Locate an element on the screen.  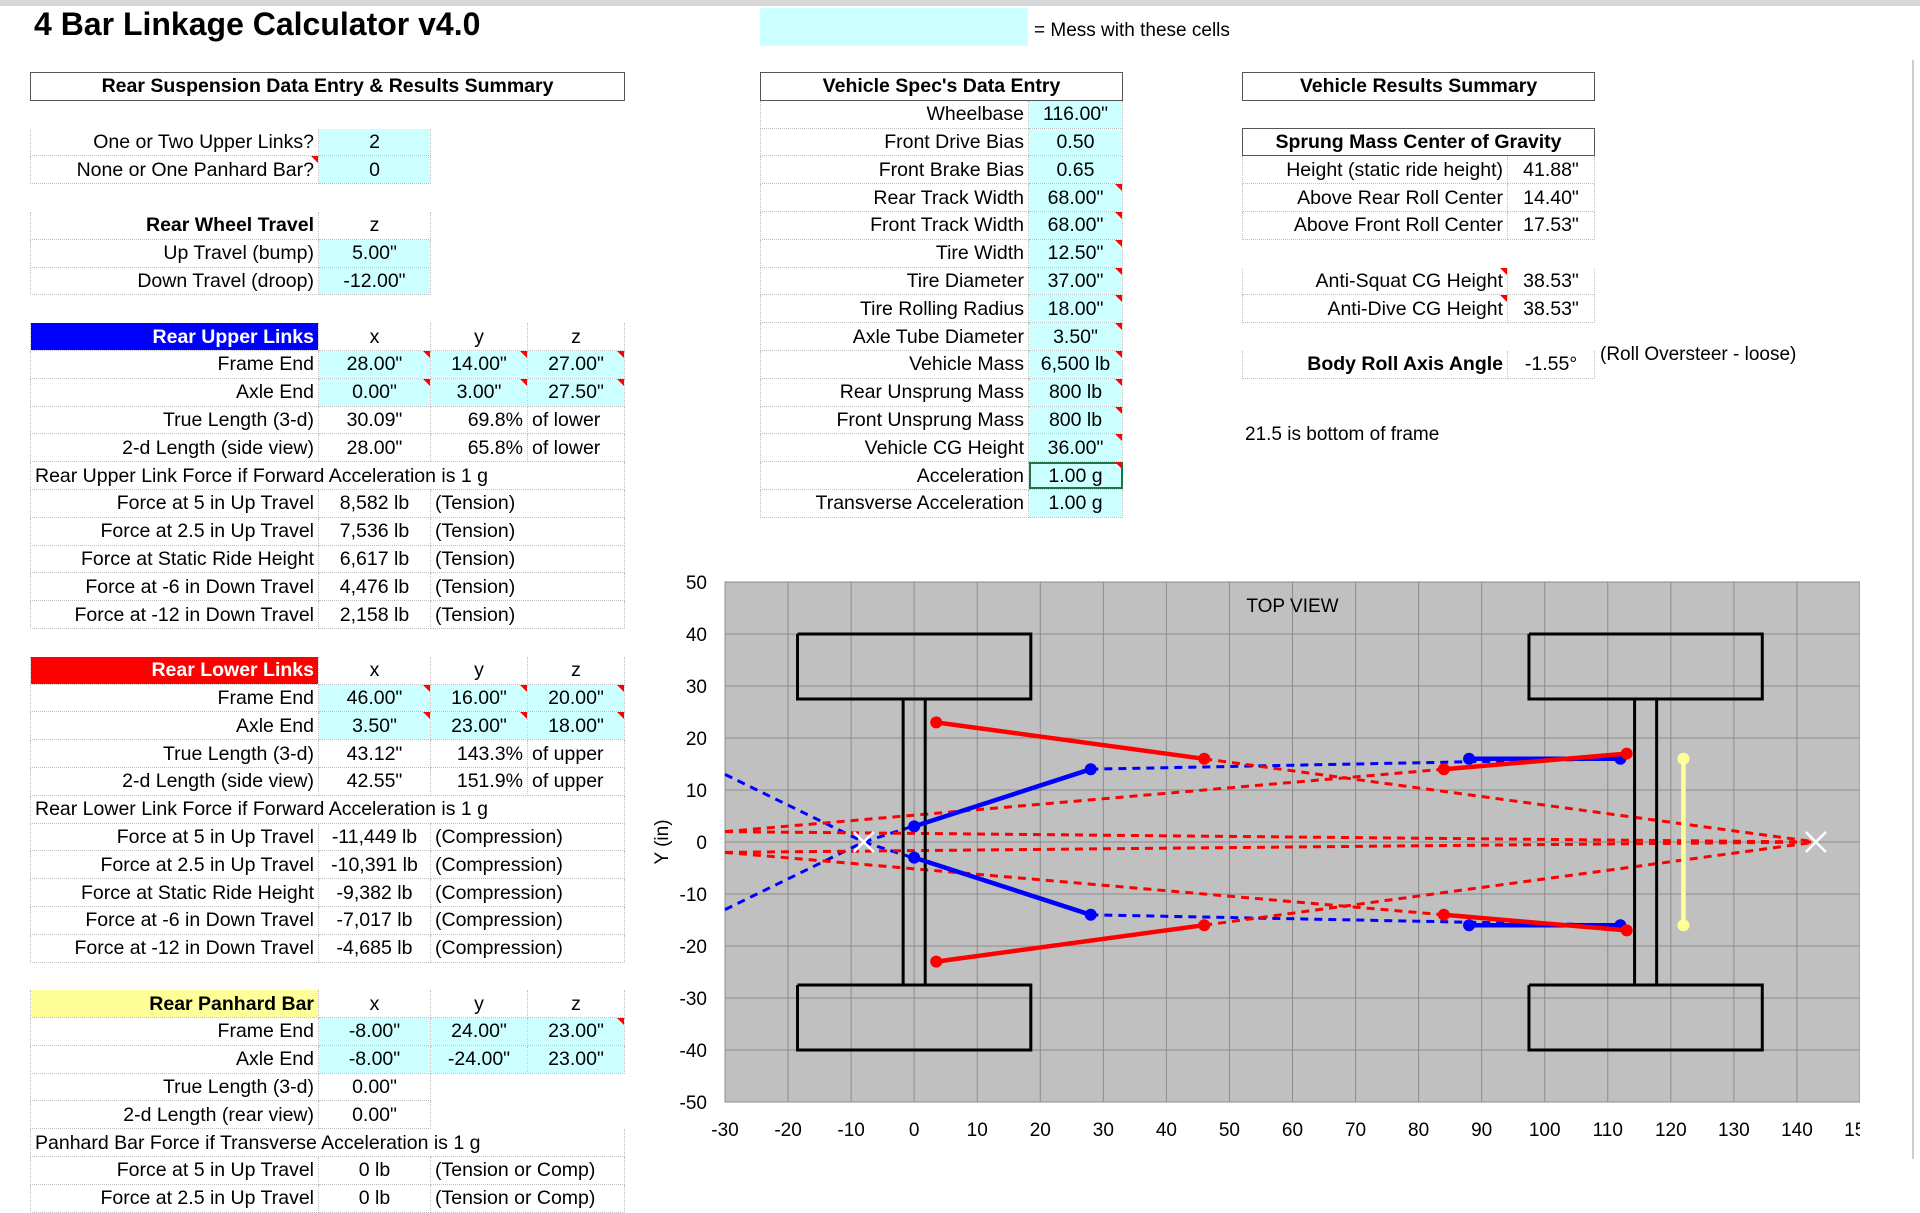
spec-label: Tire Diameter is located at coordinates (894, 281).